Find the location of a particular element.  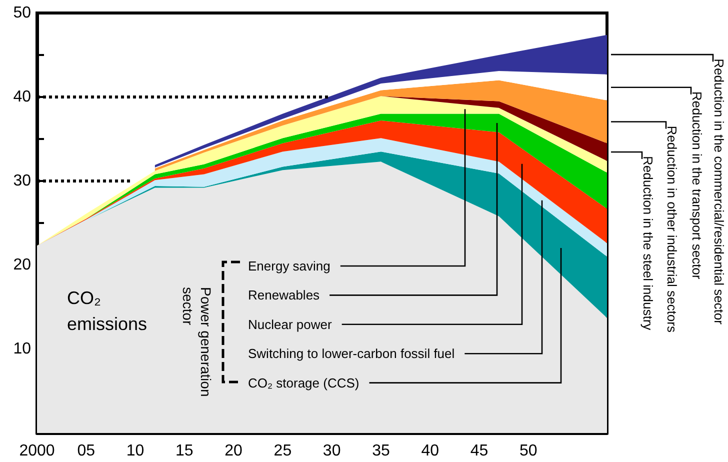

x-tick-label: 40 is located at coordinates (430, 451).